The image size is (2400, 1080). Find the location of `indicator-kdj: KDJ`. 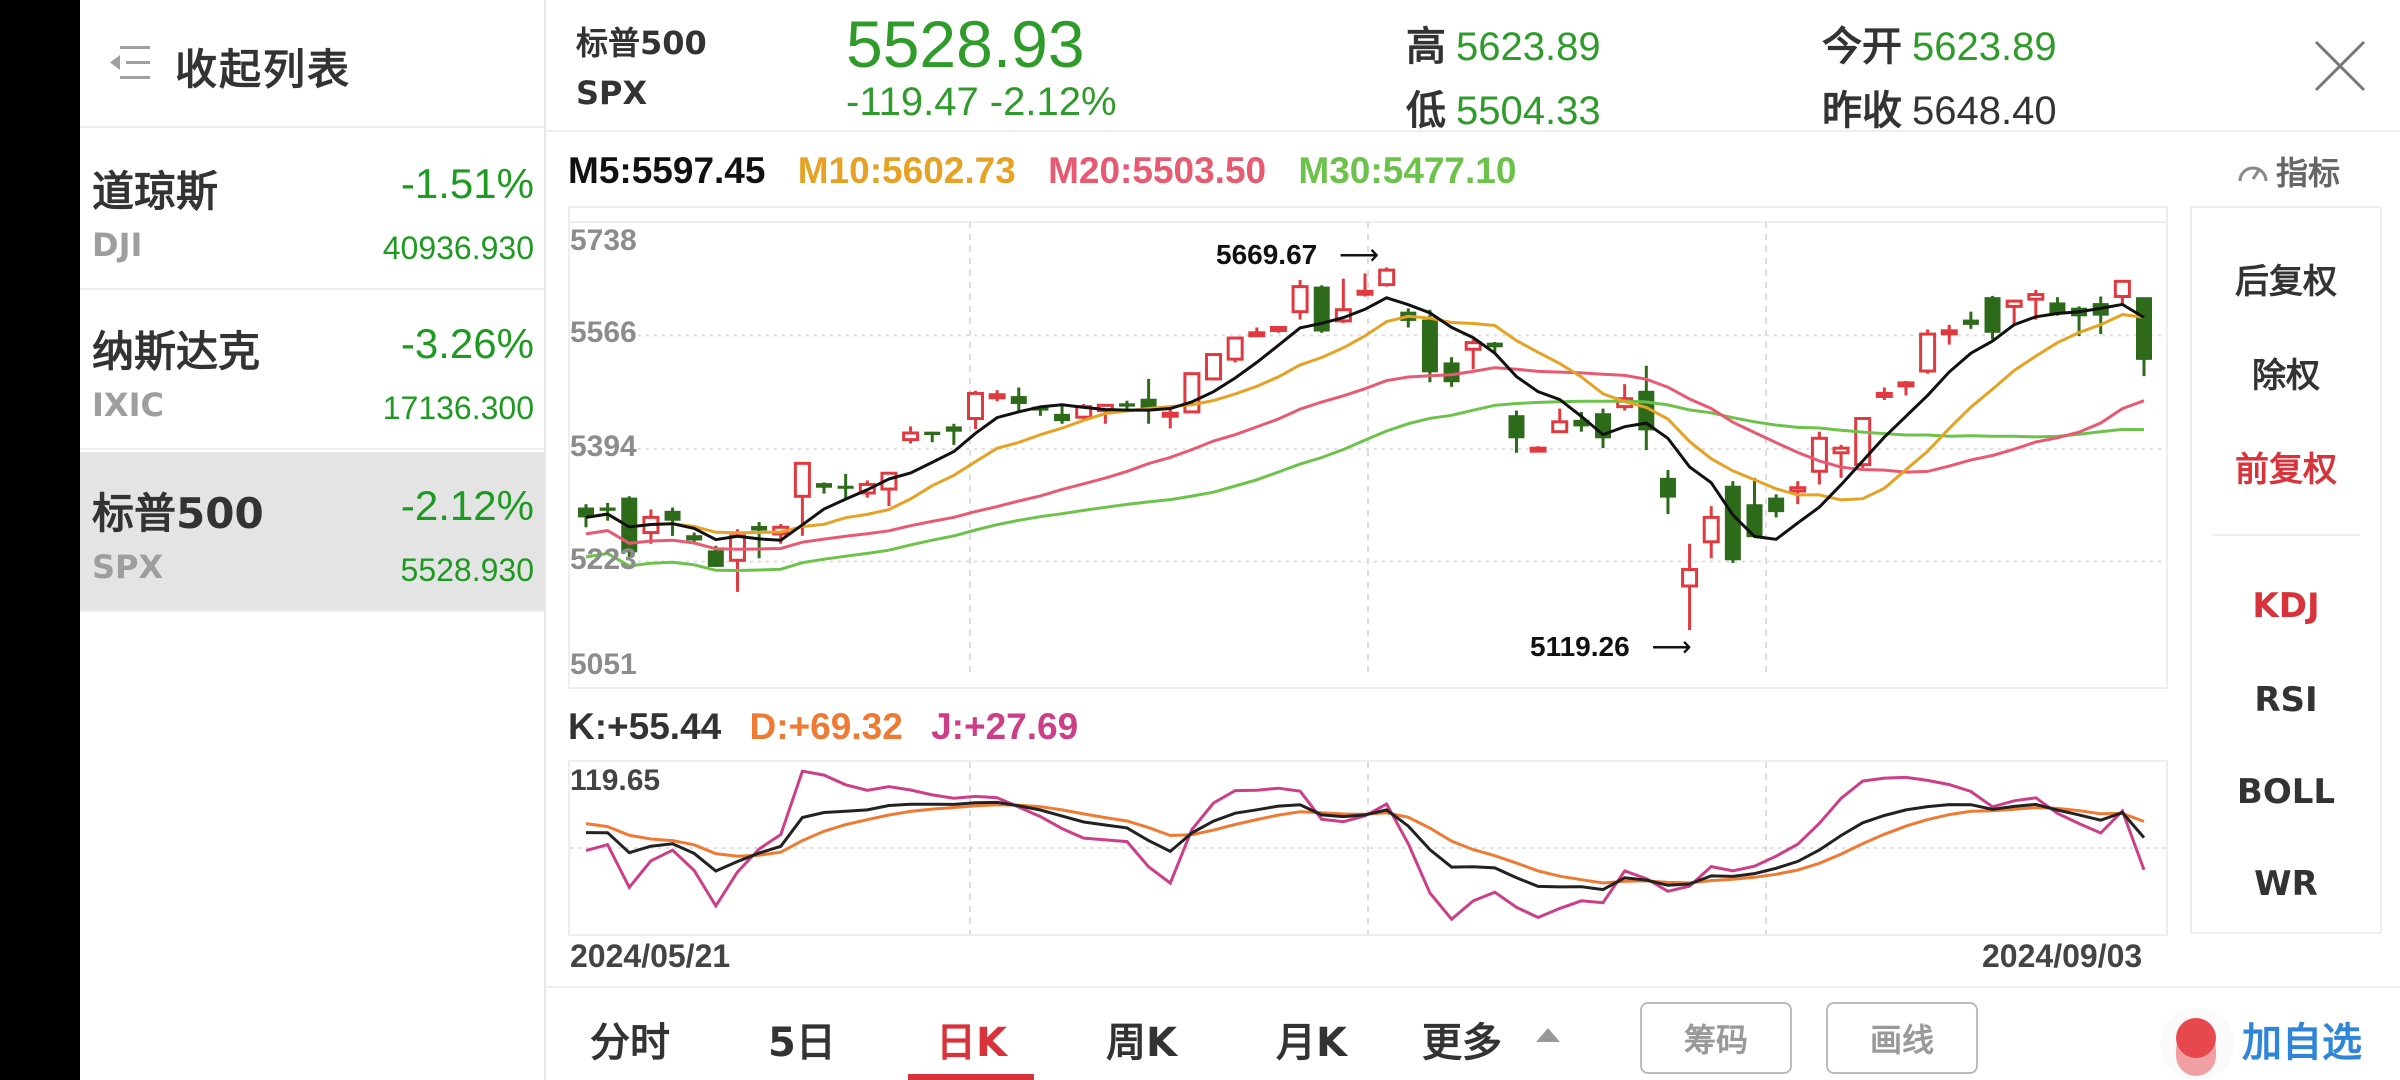

indicator-kdj: KDJ is located at coordinates (2286, 606).